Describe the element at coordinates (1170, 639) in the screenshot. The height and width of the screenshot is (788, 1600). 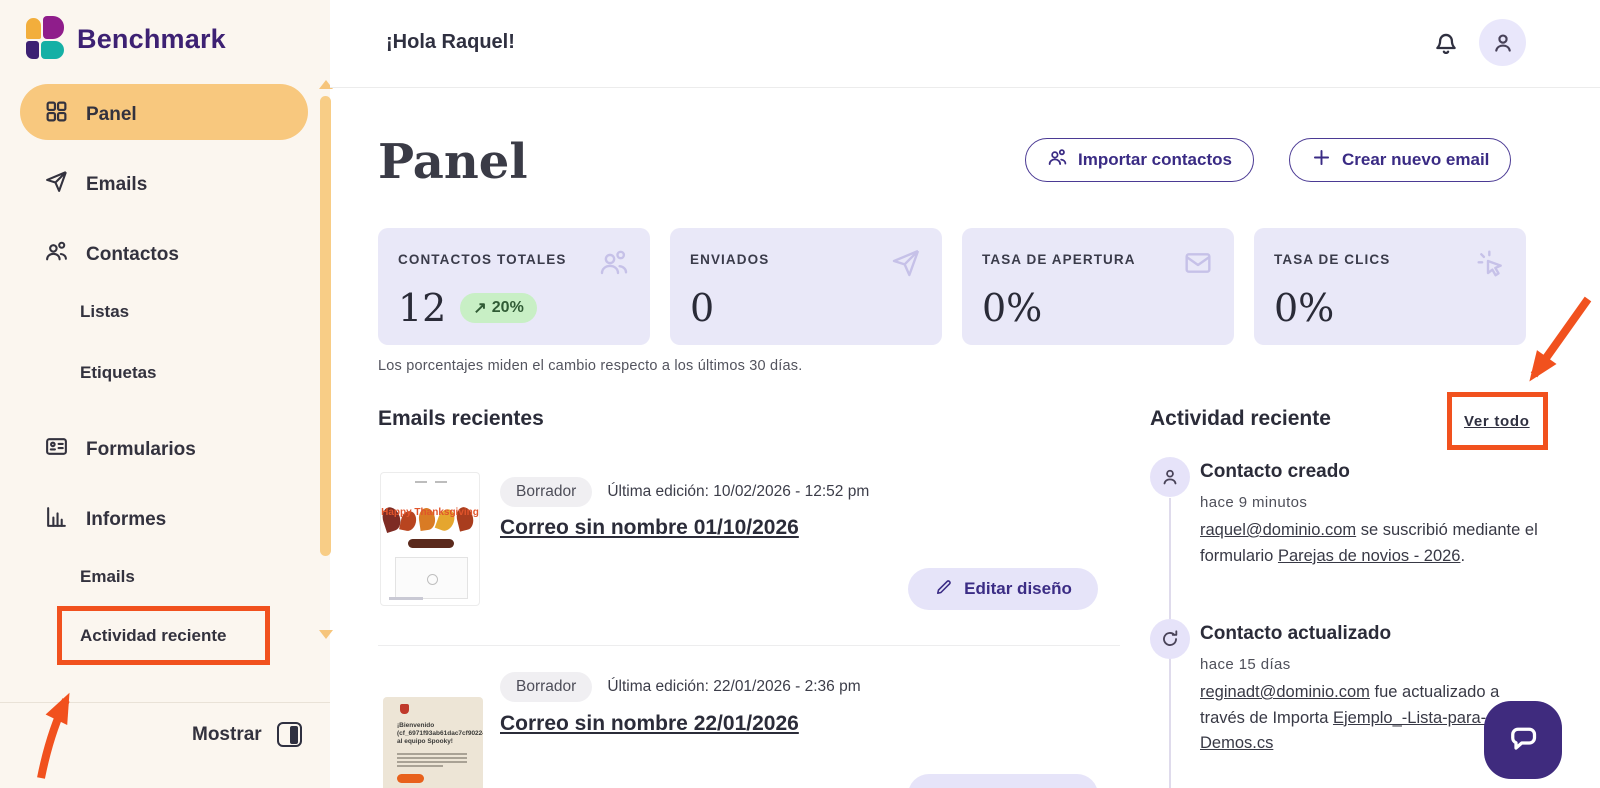
I see `contact-updated-icon` at that location.